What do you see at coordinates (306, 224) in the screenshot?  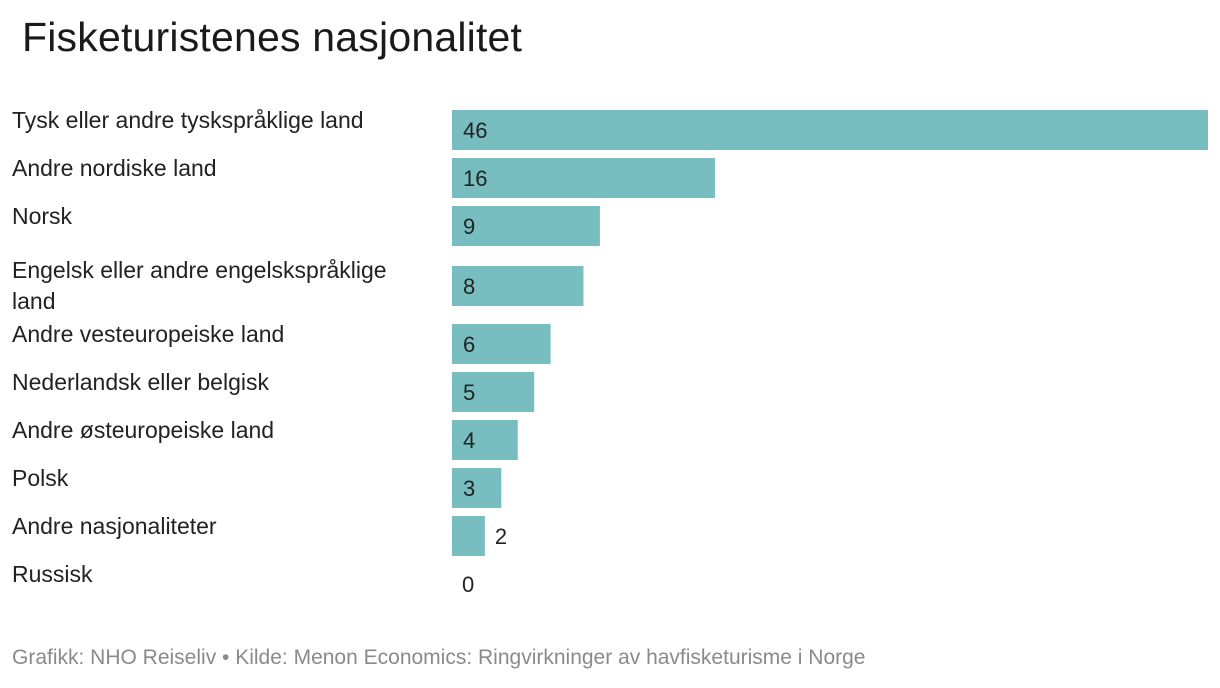 I see `bar-row: Norsk 9` at bounding box center [306, 224].